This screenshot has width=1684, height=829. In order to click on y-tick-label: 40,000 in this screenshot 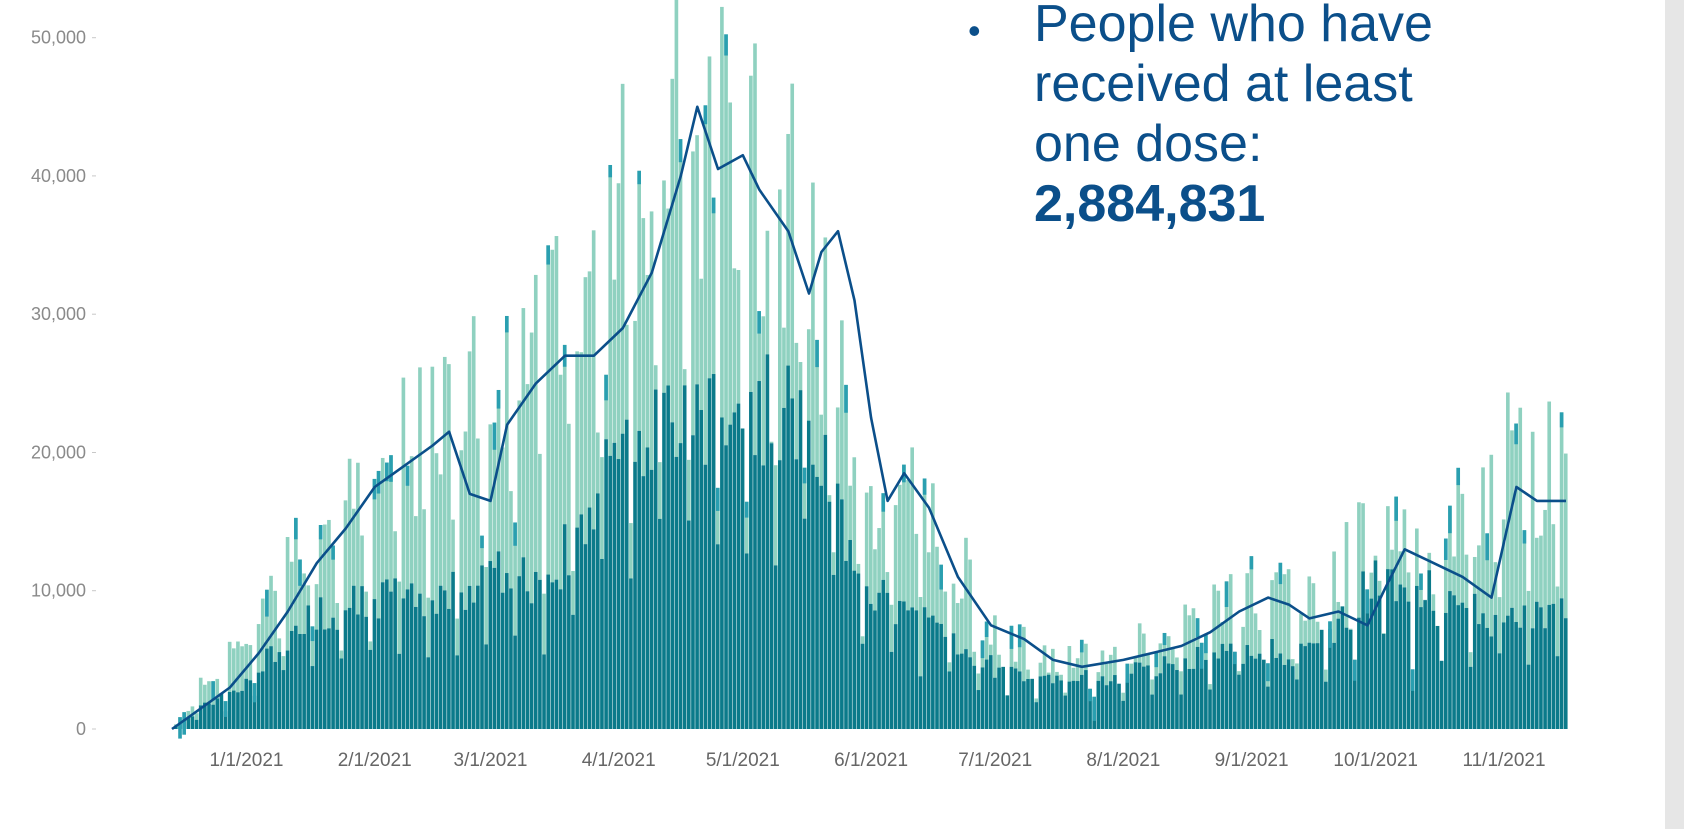, I will do `click(58, 176)`.